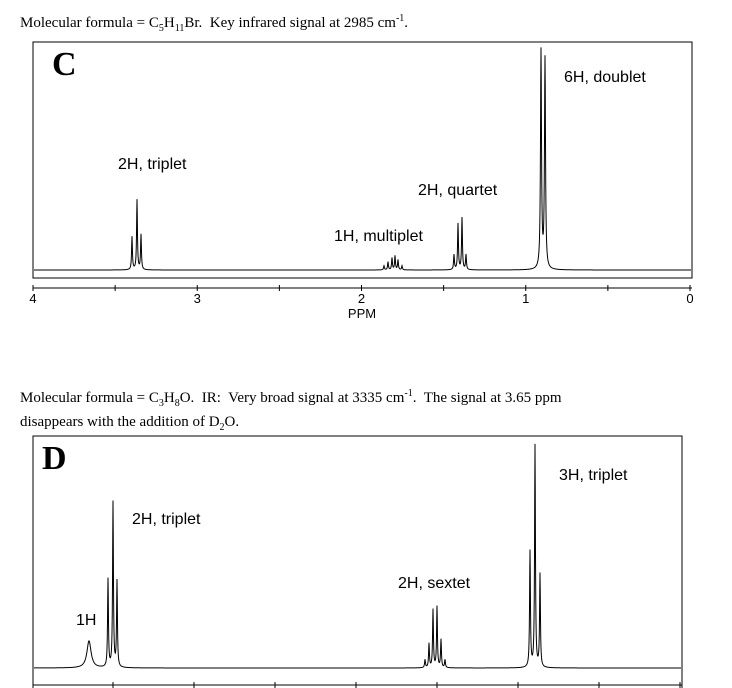 The width and height of the screenshot is (732, 688). Describe the element at coordinates (378, 236) in the screenshot. I see `peak-label: 1H, multiplet` at that location.